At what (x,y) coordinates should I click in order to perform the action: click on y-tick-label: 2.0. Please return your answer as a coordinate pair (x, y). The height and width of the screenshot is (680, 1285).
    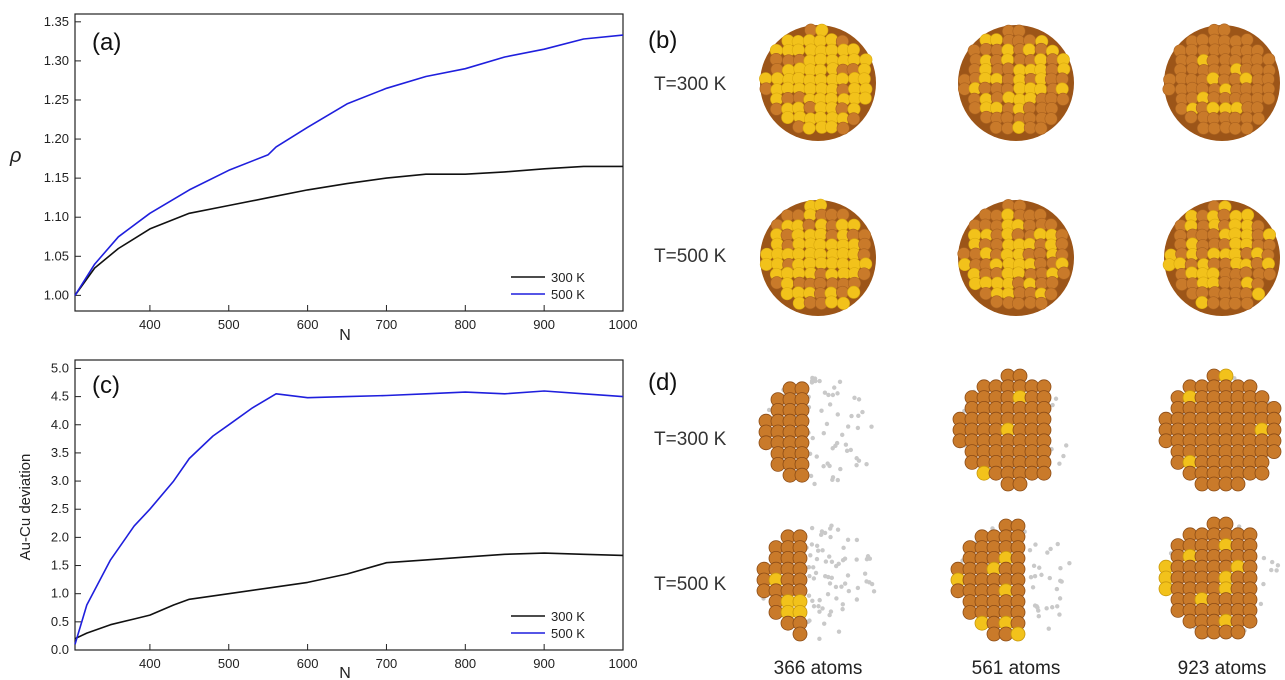
    Looking at the image, I should click on (60, 536).